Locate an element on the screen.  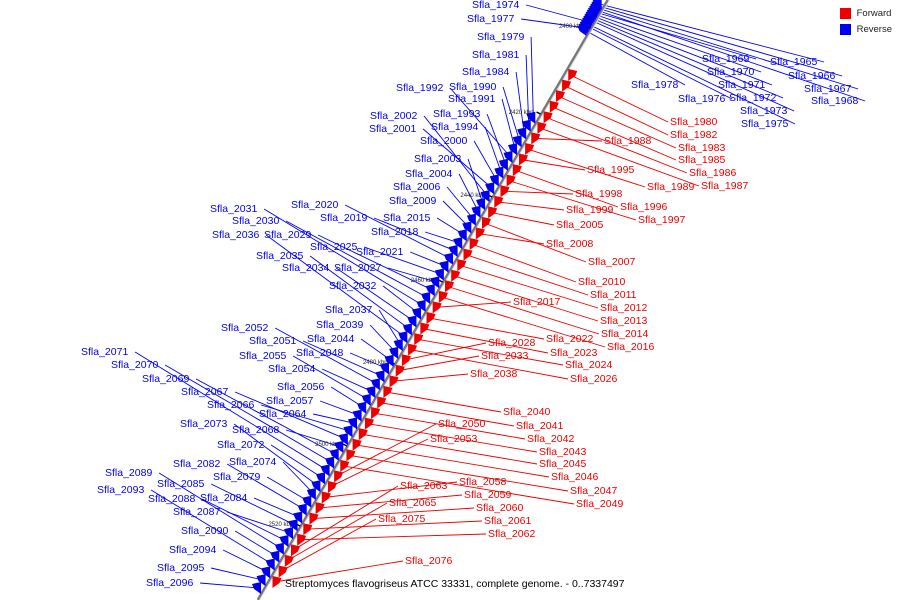
gene-arrow-sfla_2030 is located at coordinates (426, 298).